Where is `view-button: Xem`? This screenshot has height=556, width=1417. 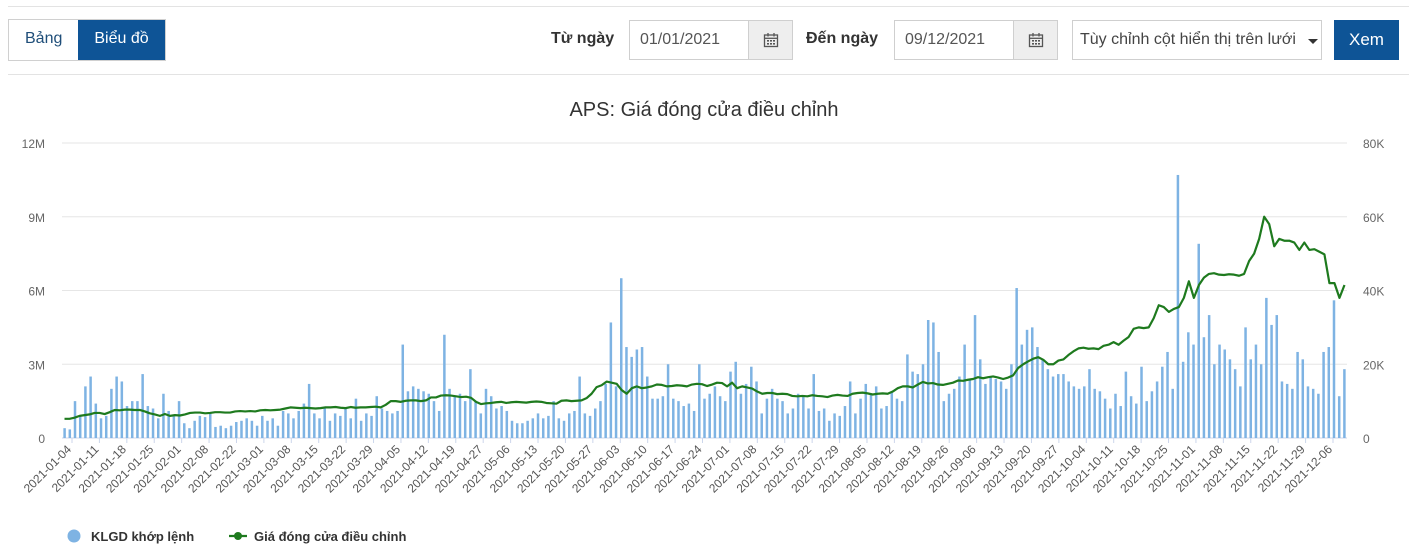
view-button: Xem is located at coordinates (1366, 40).